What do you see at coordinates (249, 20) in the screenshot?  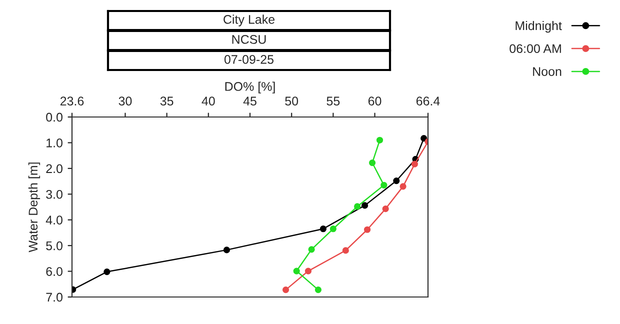 I see `chart-title: City Lake` at bounding box center [249, 20].